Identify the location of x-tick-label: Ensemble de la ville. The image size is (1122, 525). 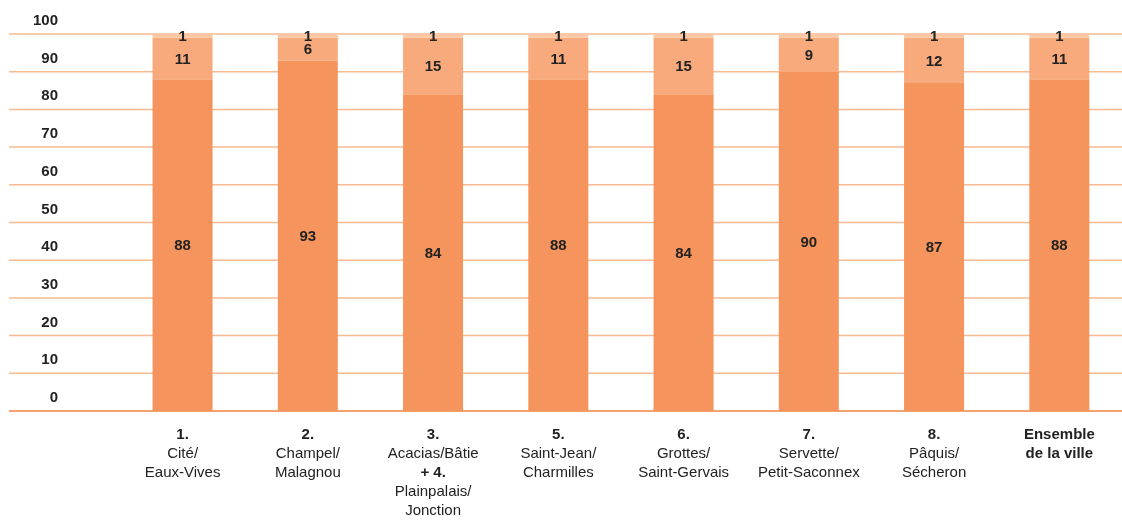
(1059, 443).